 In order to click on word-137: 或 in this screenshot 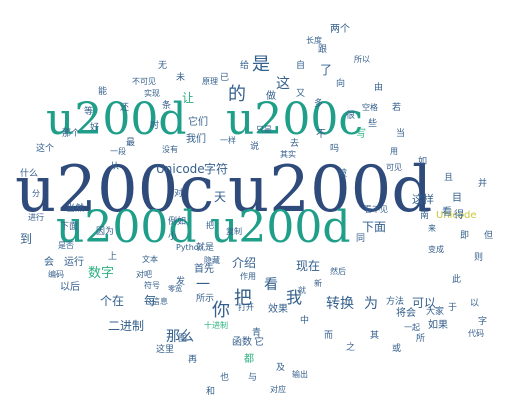, I will do `click(397, 349)`.